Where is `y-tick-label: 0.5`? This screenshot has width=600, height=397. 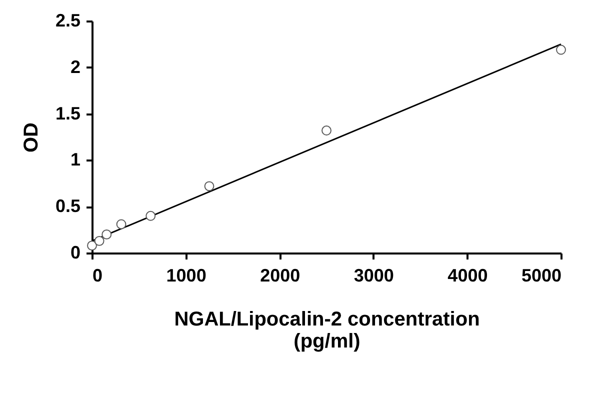
y-tick-label: 0.5 is located at coordinates (67, 206).